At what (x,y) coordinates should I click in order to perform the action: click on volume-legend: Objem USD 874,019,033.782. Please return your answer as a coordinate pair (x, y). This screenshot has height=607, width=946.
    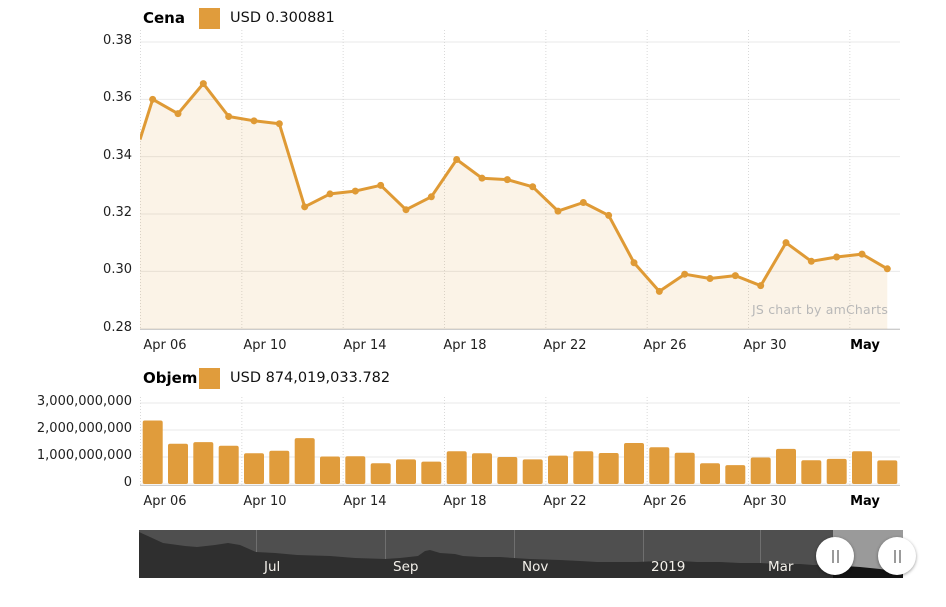
    Looking at the image, I should click on (266, 378).